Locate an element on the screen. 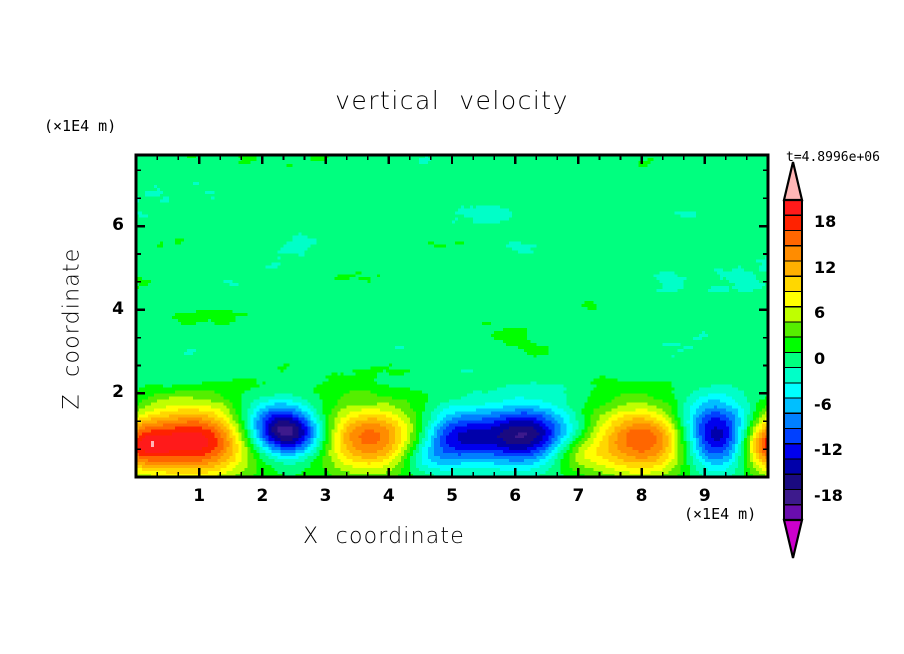 The width and height of the screenshot is (904, 654). x-tick-label: 7 is located at coordinates (578, 496).